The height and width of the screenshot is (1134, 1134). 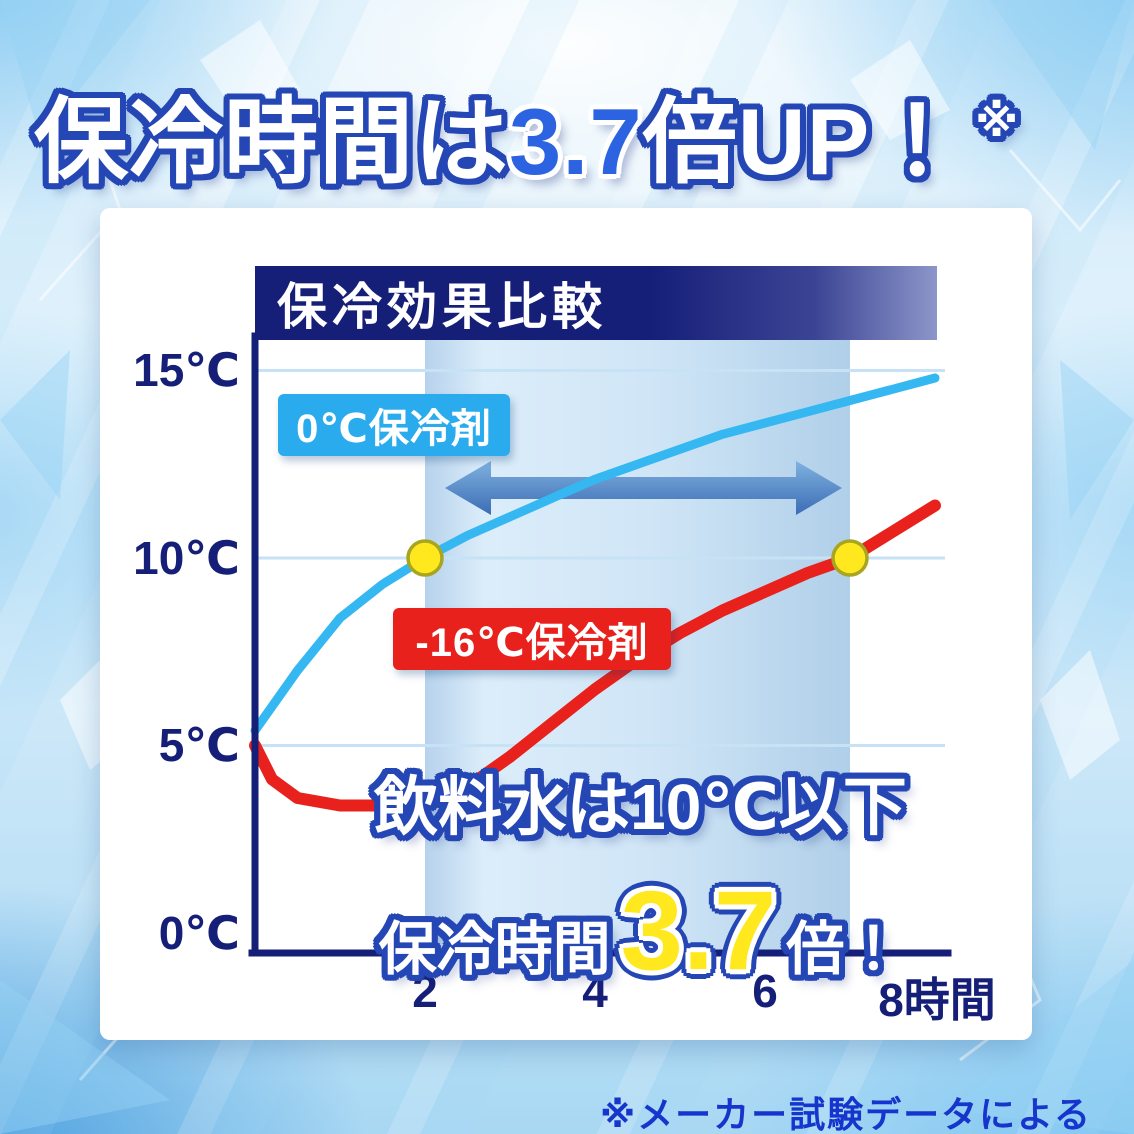 I want to click on headline-note-mark: ※, so click(x=997, y=121).